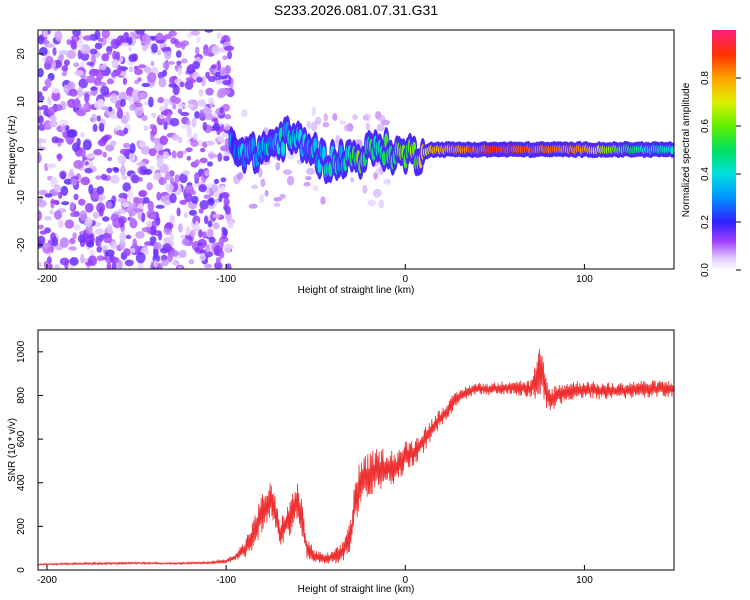 The height and width of the screenshot is (600, 750). I want to click on y-tick-label: 400, so click(21, 482).